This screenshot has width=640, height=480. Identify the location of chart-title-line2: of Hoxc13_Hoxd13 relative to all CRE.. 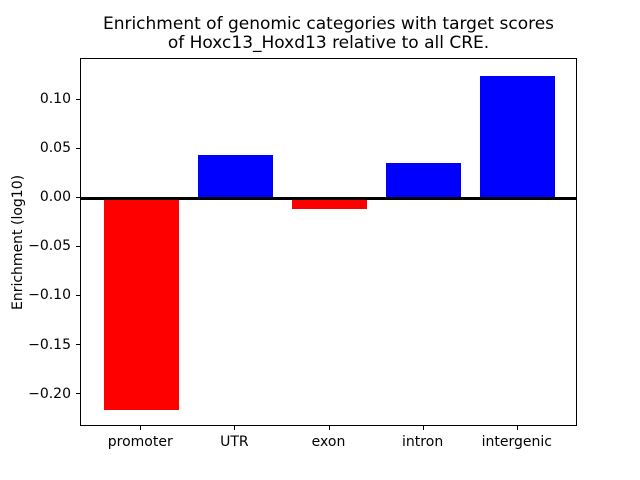
(328, 43).